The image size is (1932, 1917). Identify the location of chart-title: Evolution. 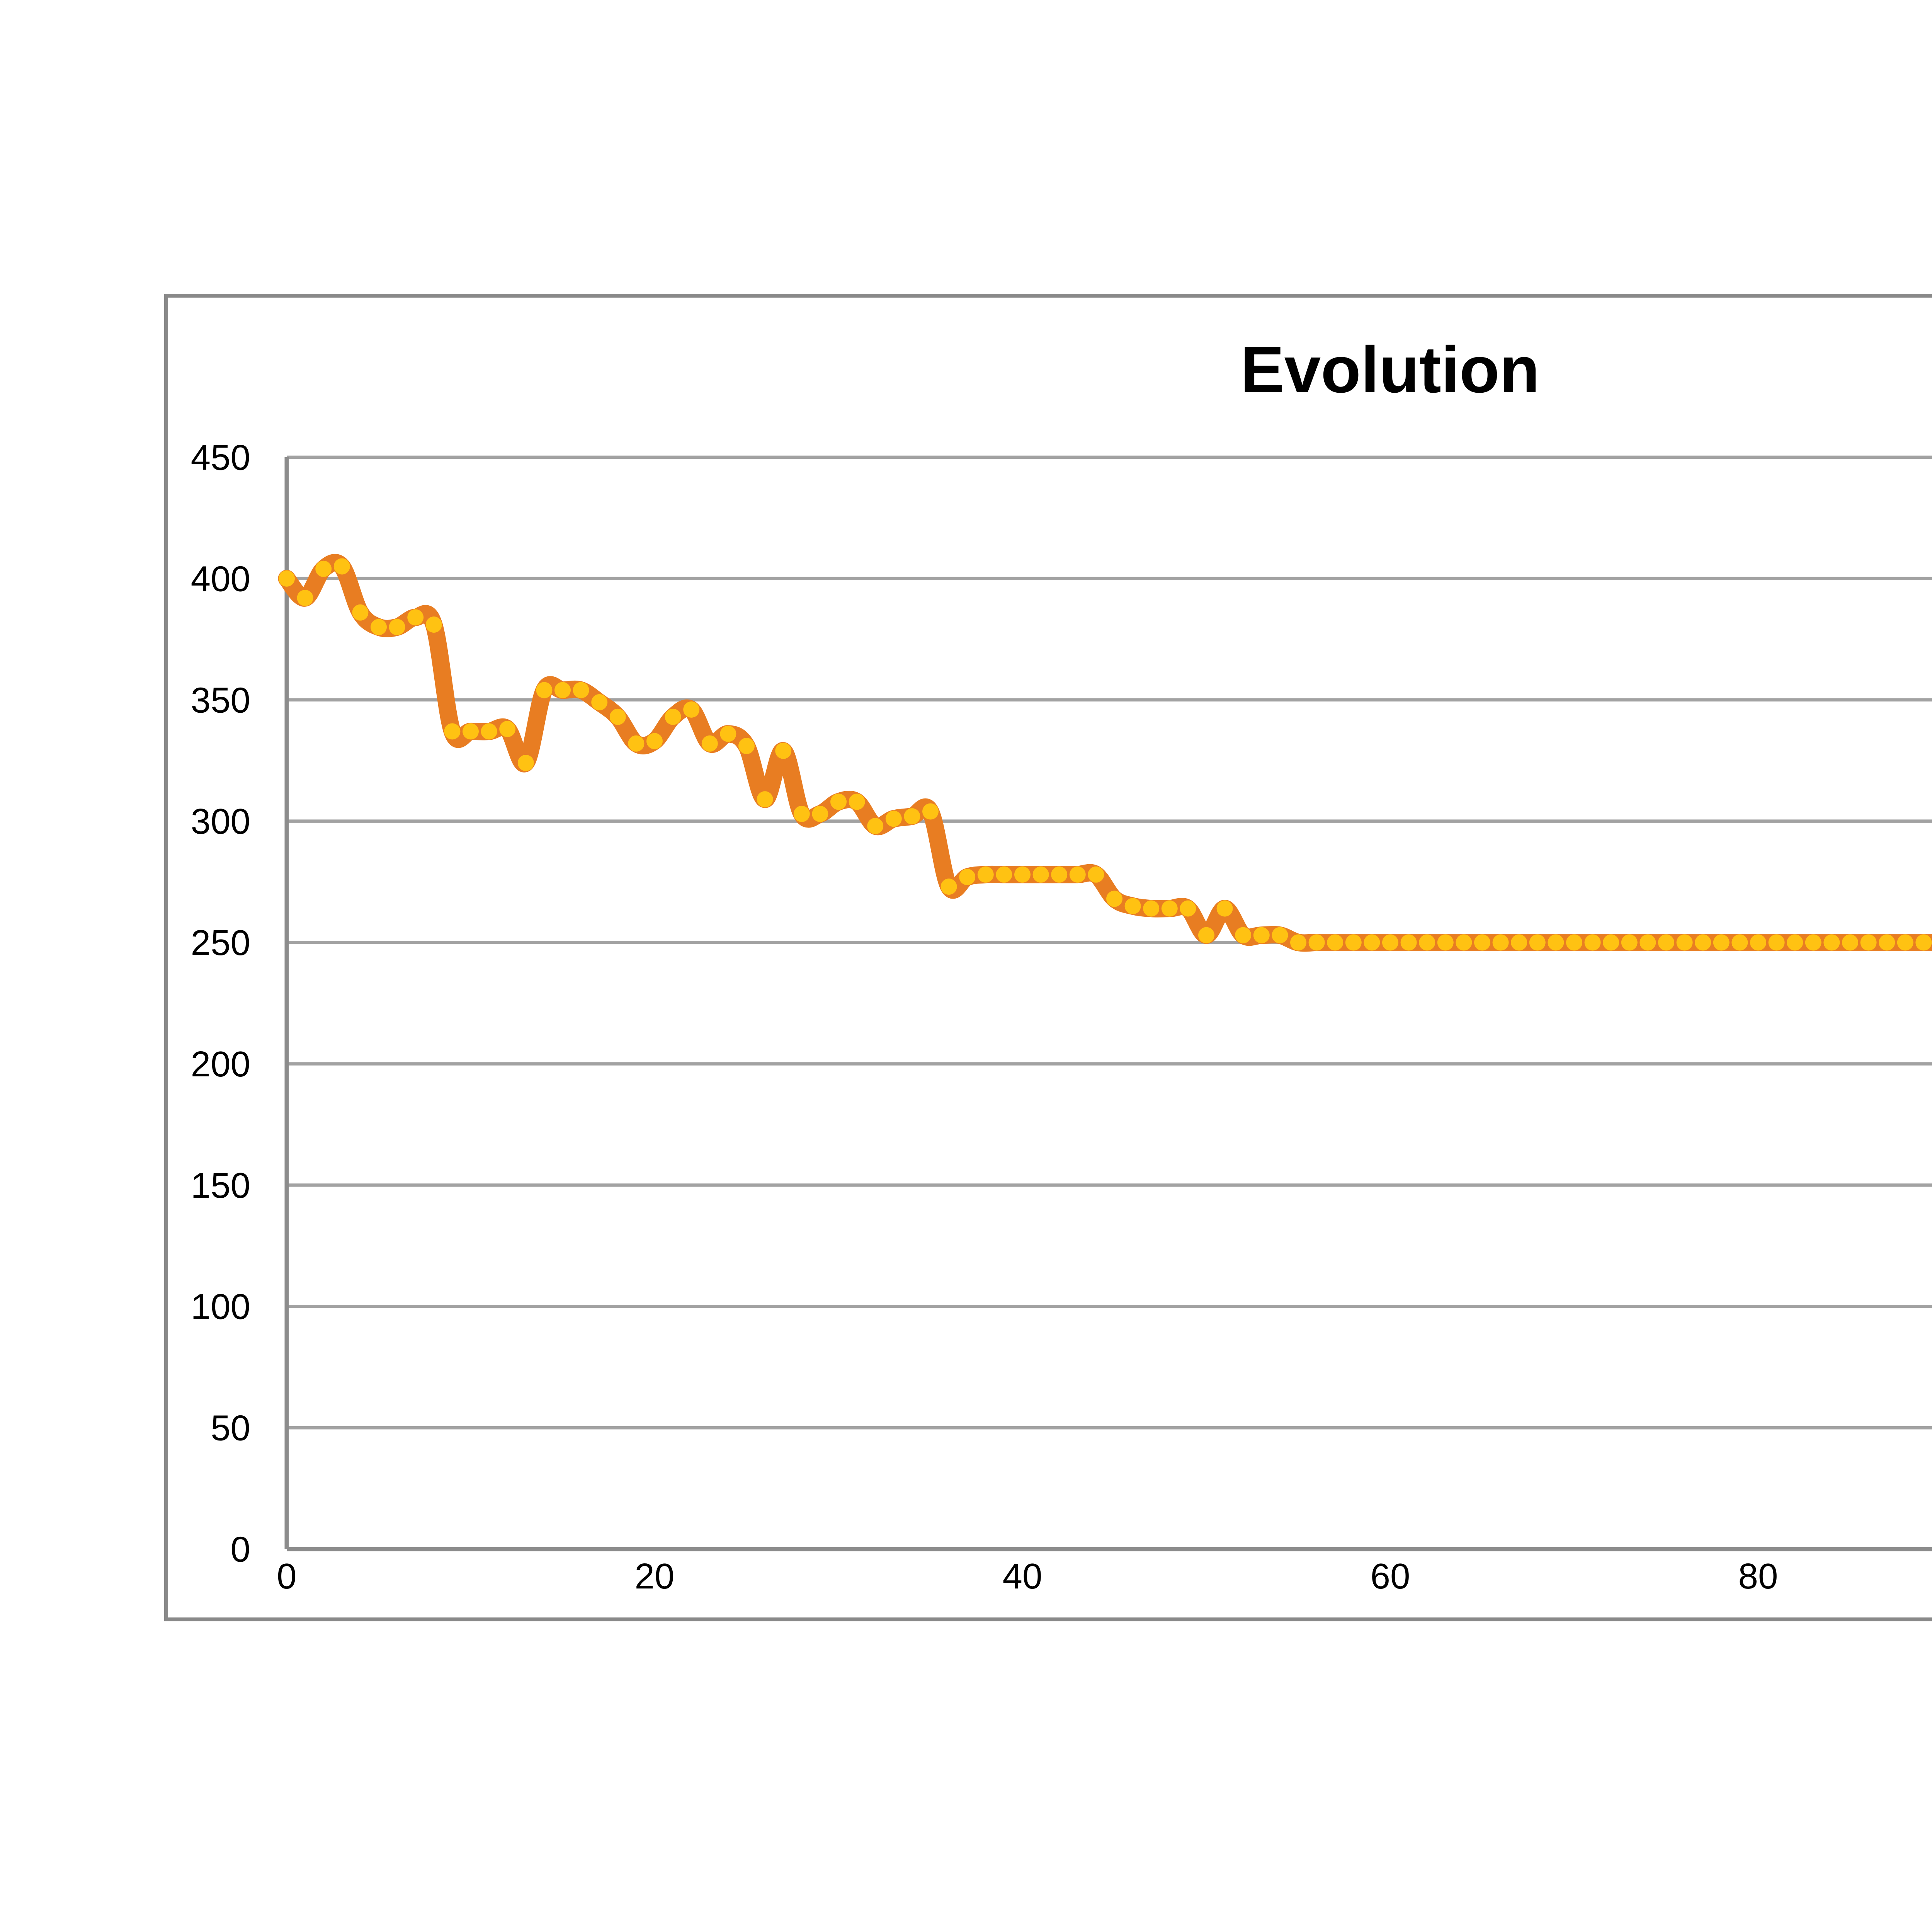
(1390, 371).